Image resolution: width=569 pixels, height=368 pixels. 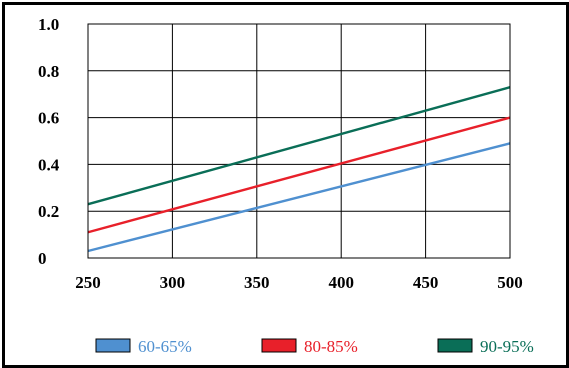 What do you see at coordinates (48, 24) in the screenshot?
I see `y-tick-label: 1.0` at bounding box center [48, 24].